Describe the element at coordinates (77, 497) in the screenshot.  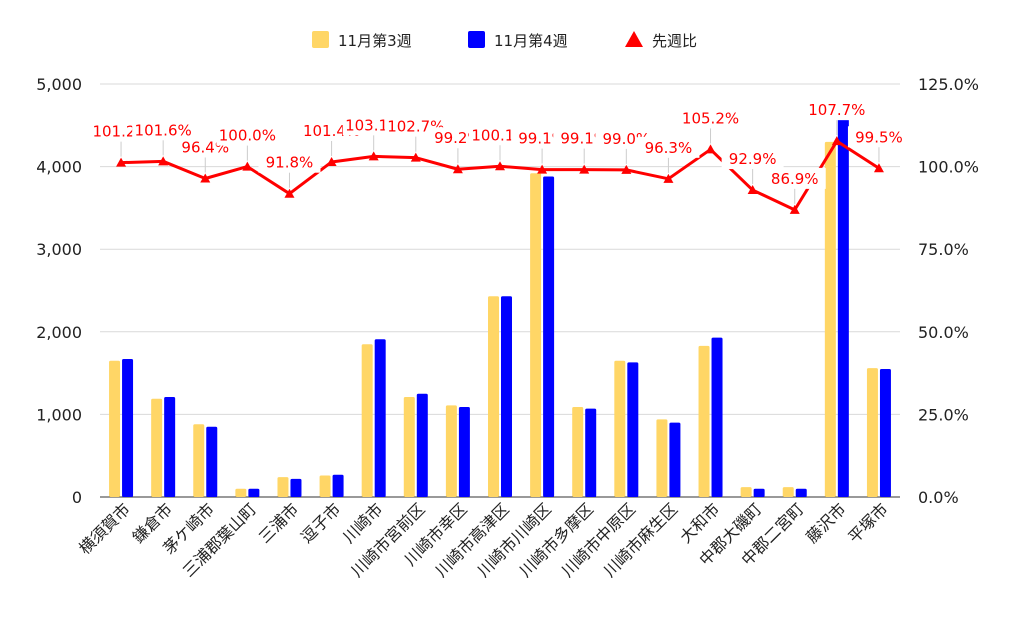
I see `left-tick-label: 0` at that location.